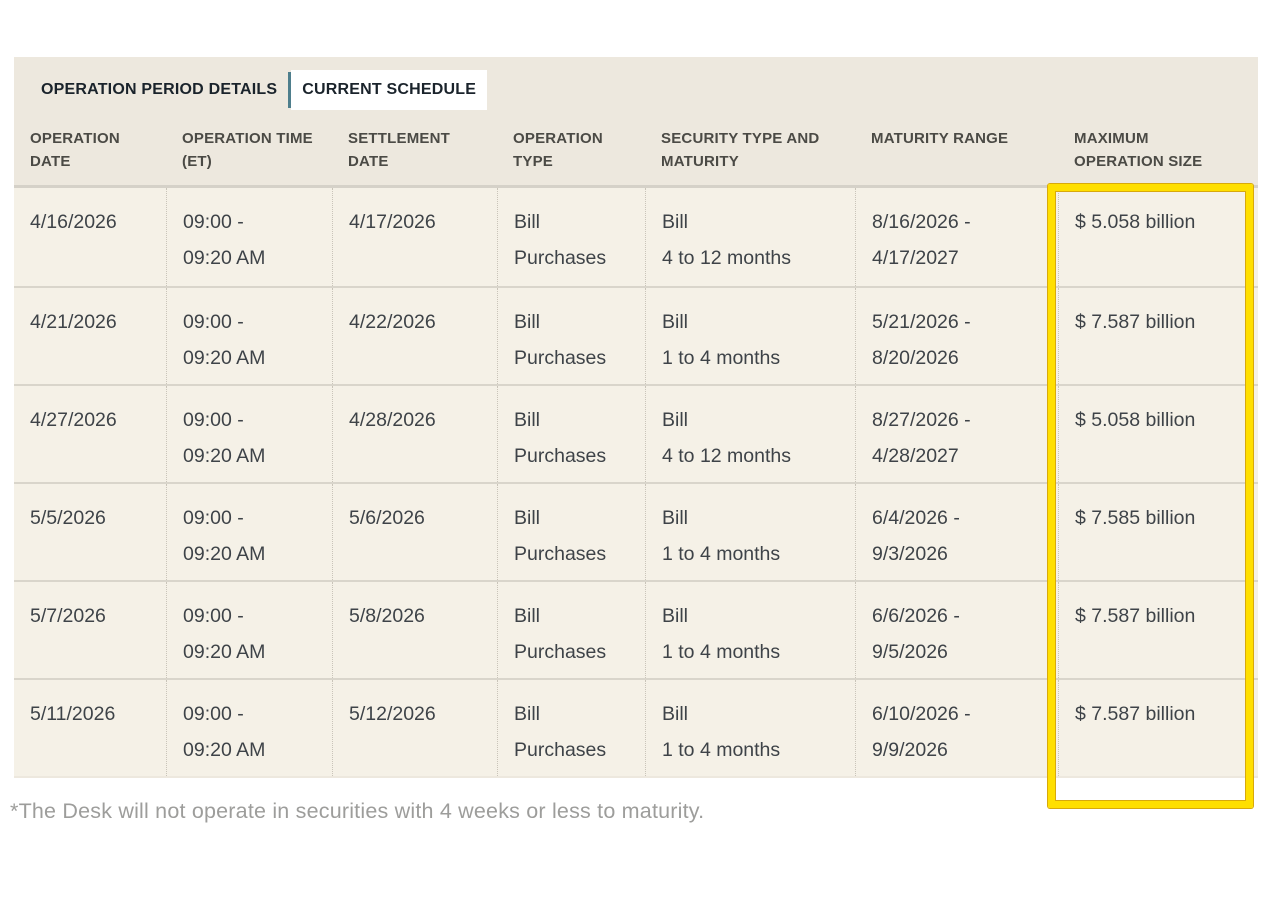 This screenshot has width=1273, height=903. What do you see at coordinates (73, 714) in the screenshot?
I see `cell-operation-date: 5/11/2026` at bounding box center [73, 714].